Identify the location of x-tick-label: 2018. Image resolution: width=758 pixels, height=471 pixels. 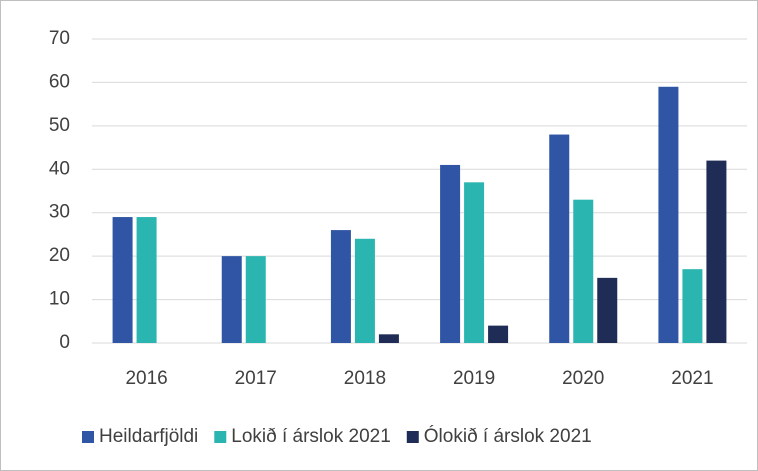
(365, 378).